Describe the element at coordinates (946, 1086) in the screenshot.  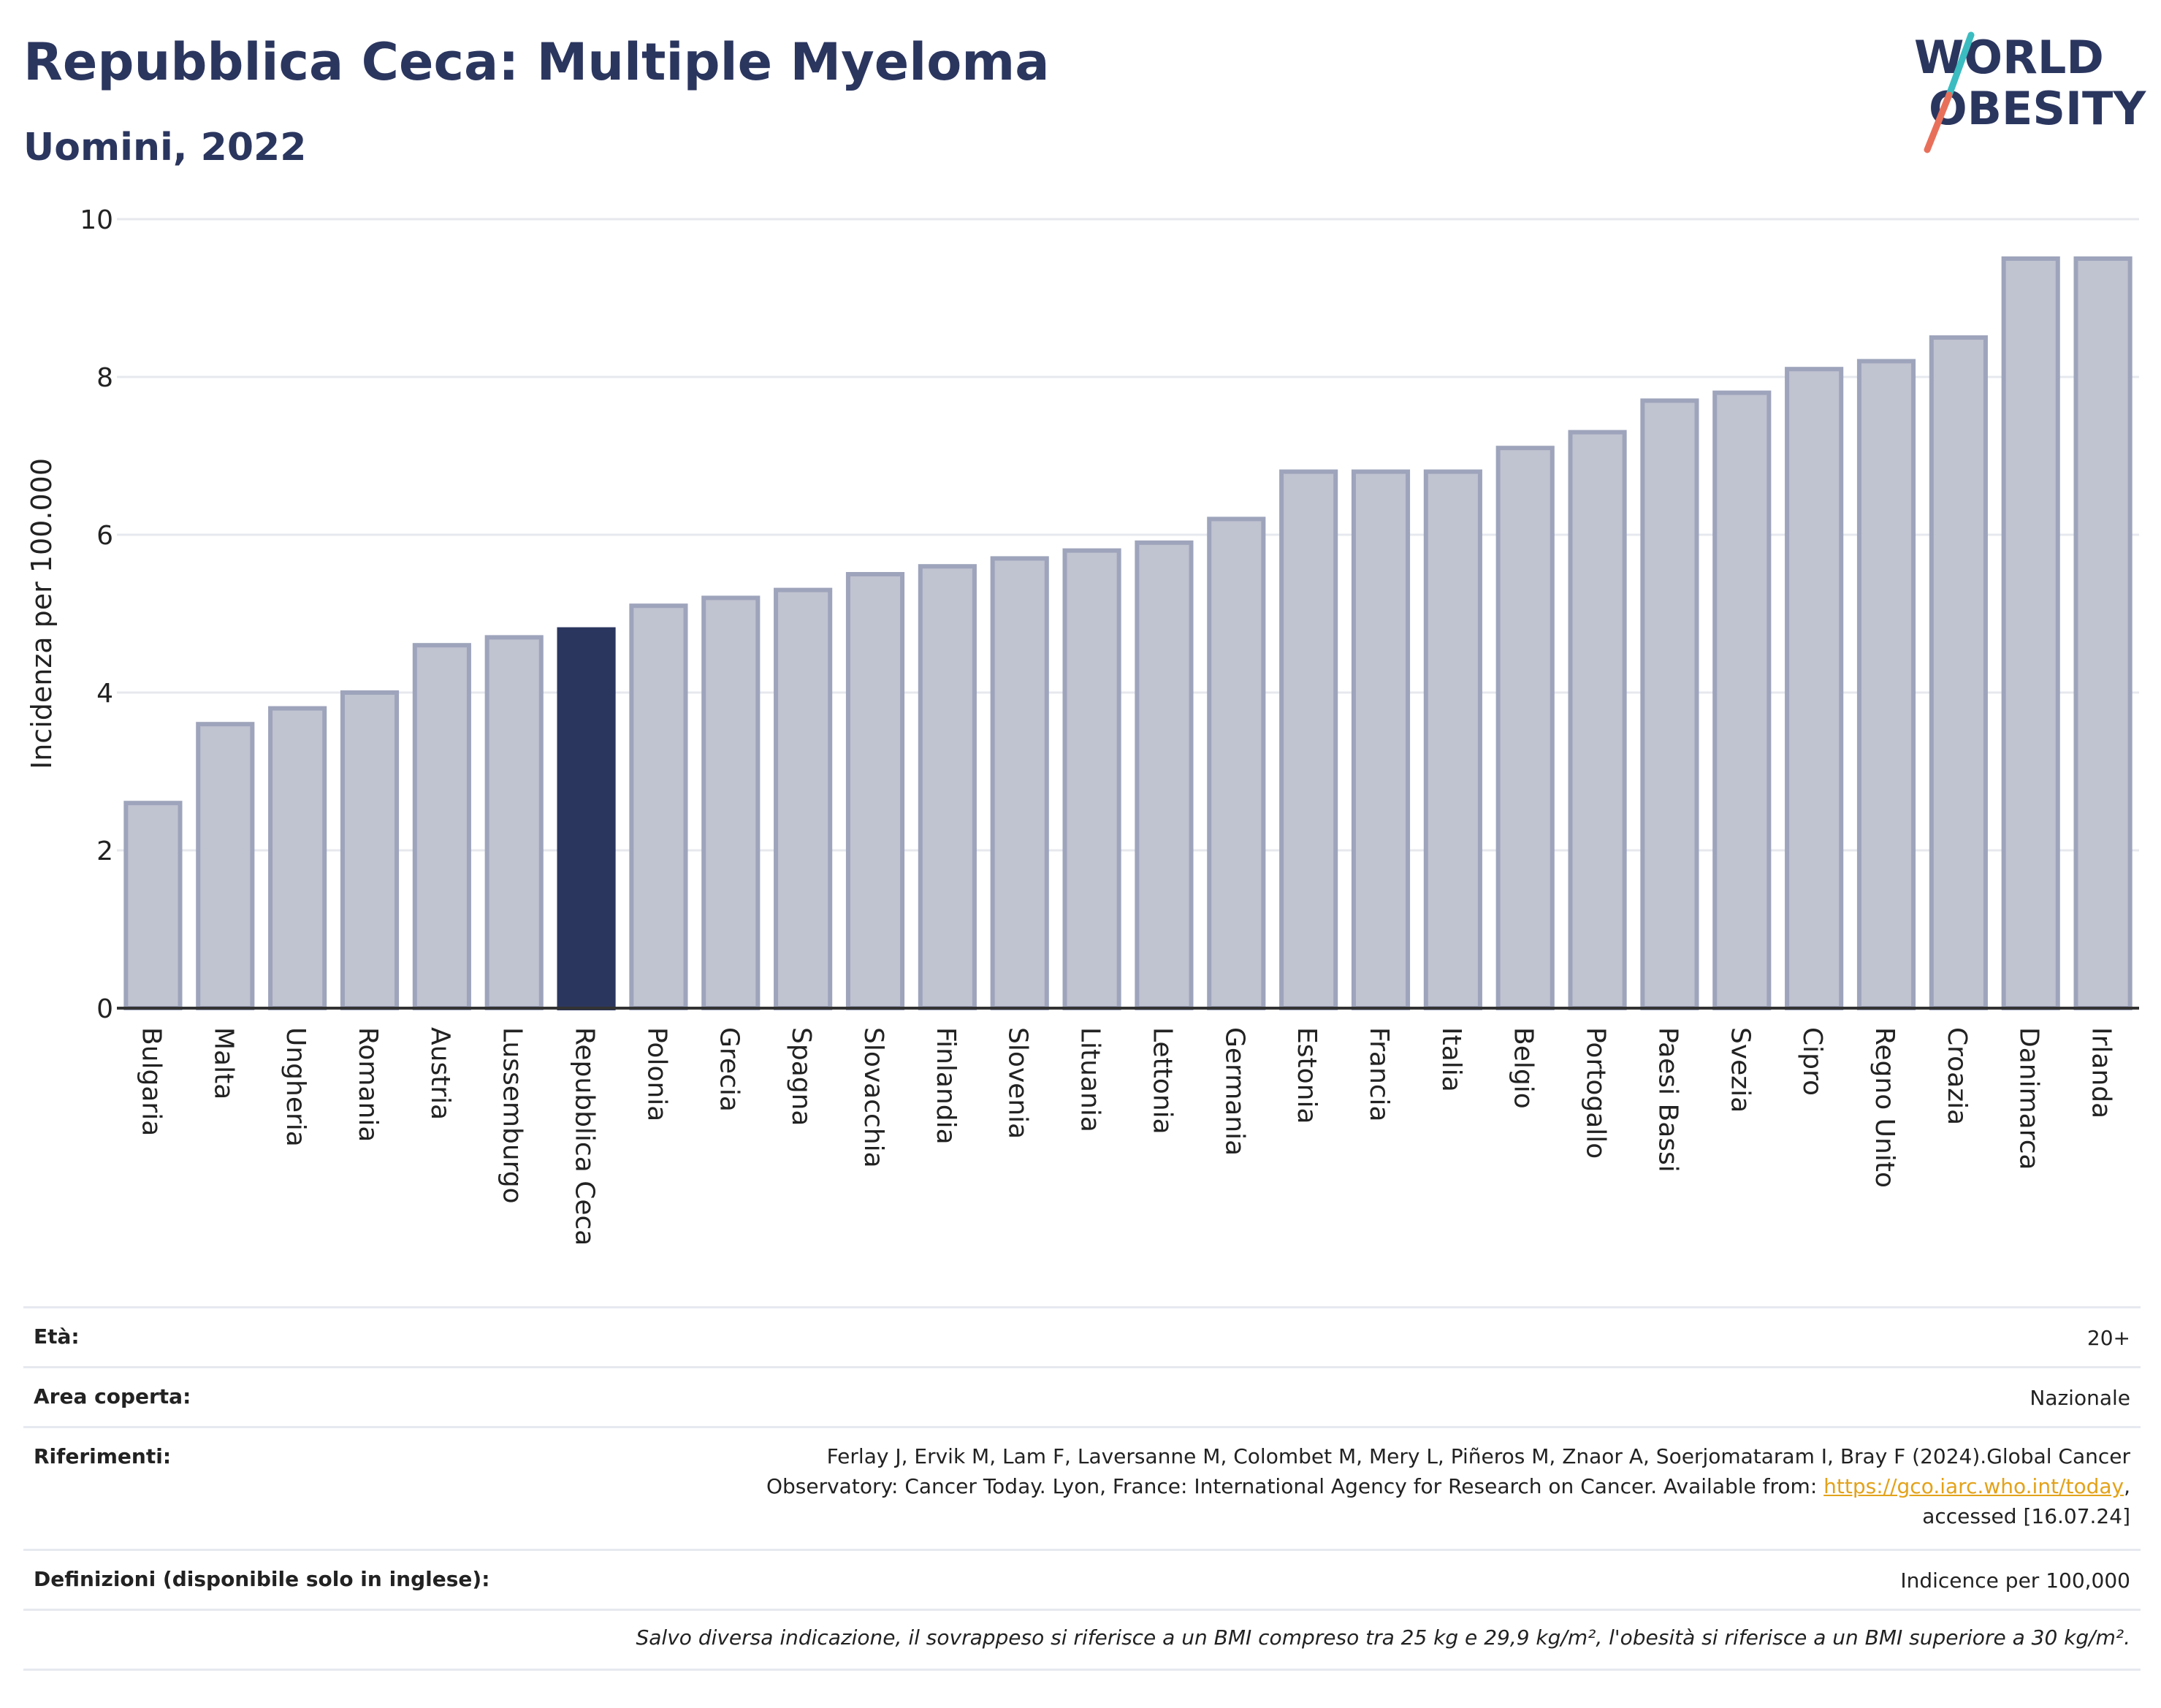
I see `x-tick-label: Finlandia` at that location.